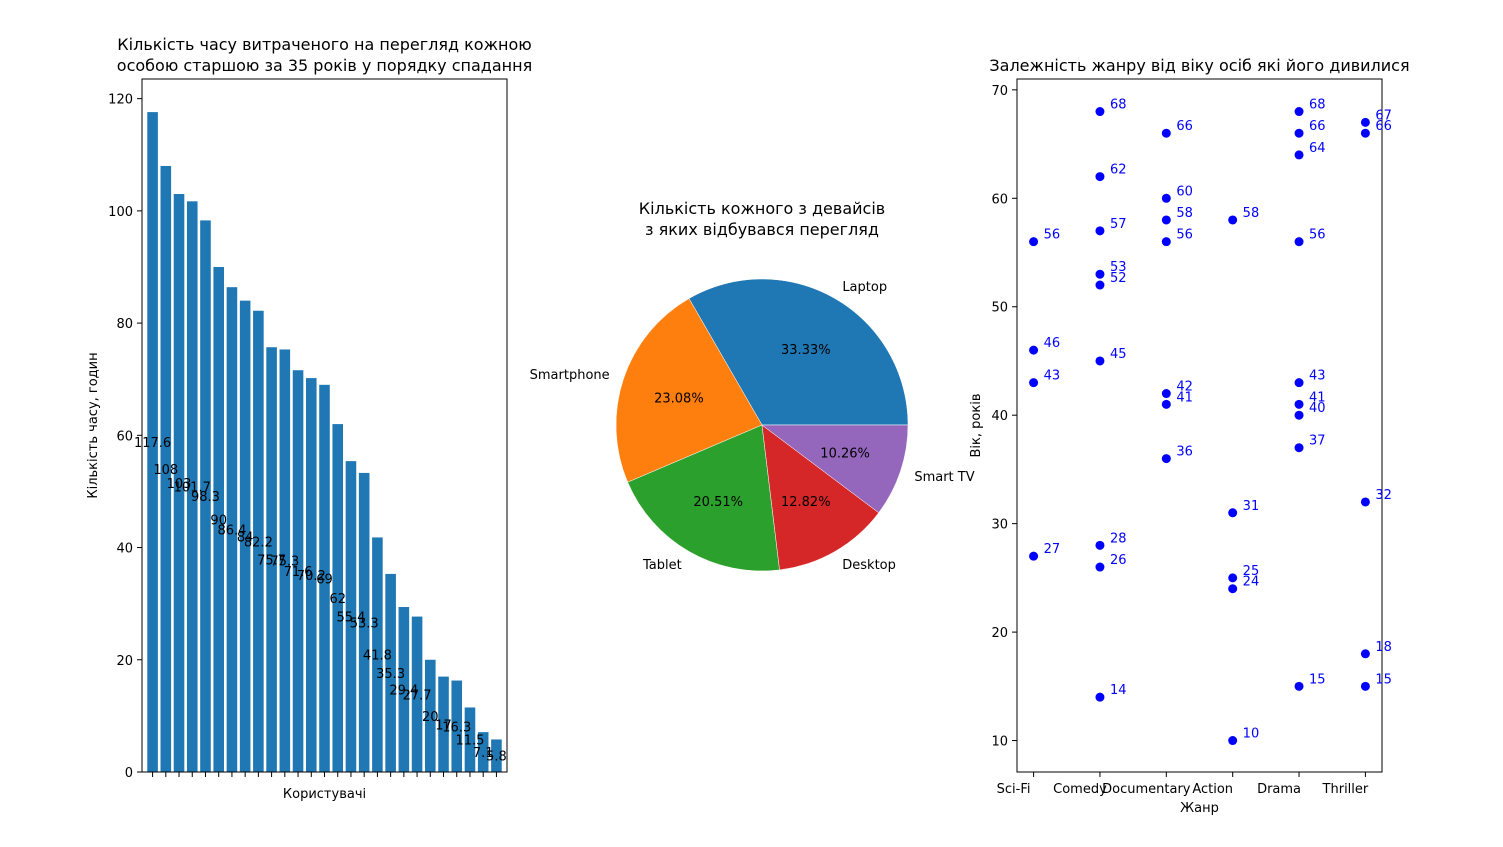 This screenshot has width=1503, height=847. What do you see at coordinates (129, 773) in the screenshot?
I see `y-tick-label: 0` at bounding box center [129, 773].